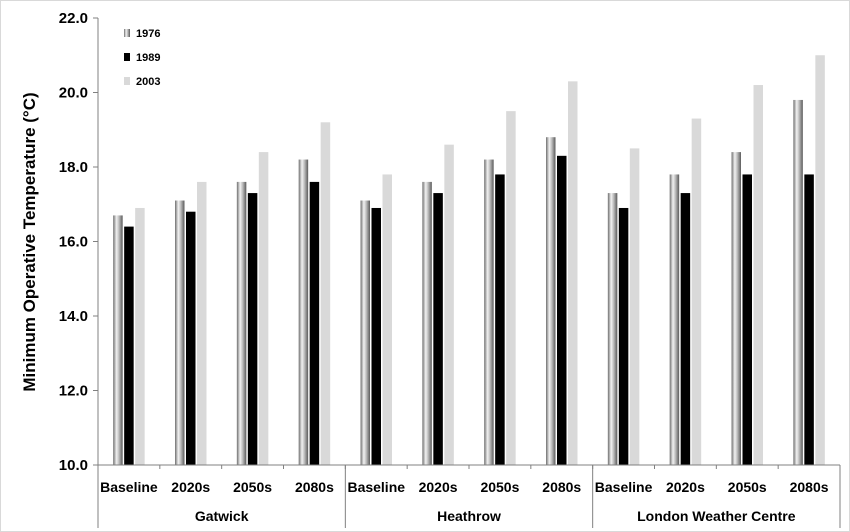  What do you see at coordinates (73, 18) in the screenshot?
I see `y-tick-label: 22.0` at bounding box center [73, 18].